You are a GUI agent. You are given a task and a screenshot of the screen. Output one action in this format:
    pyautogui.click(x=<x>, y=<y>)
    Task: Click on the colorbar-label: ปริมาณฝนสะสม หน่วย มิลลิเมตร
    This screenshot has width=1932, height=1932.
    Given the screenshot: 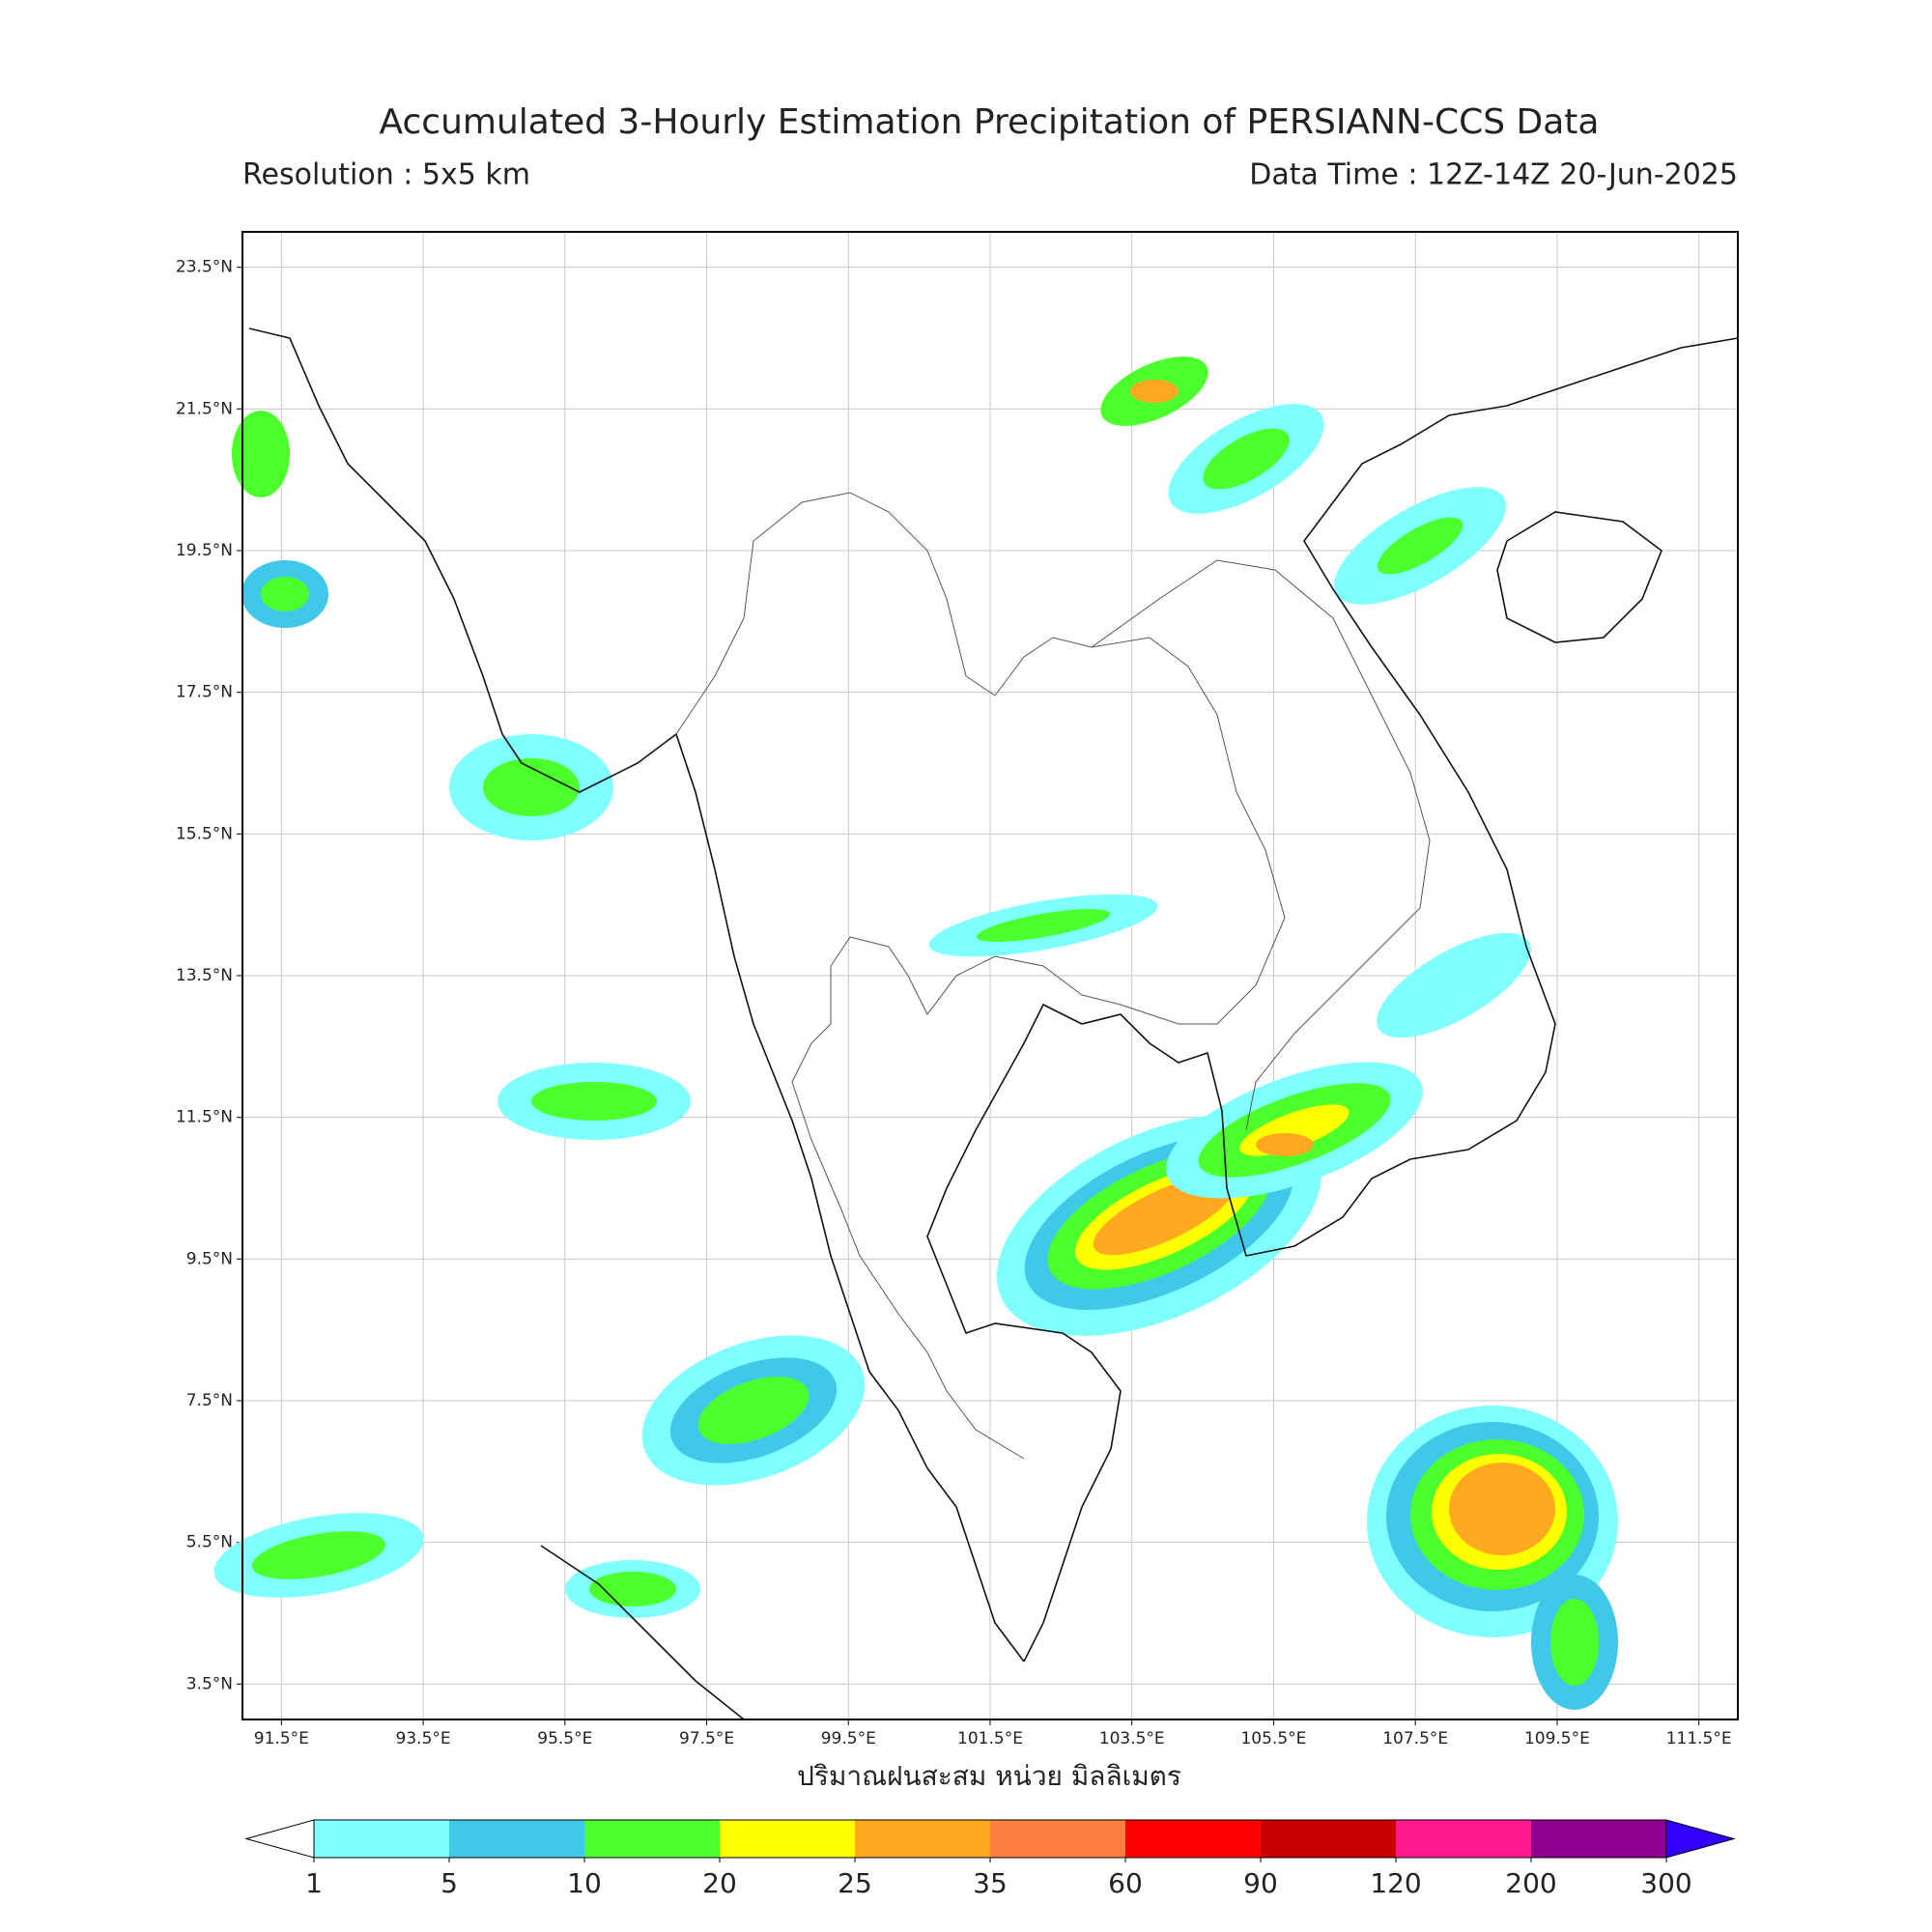 What is the action you would take?
    pyautogui.click(x=989, y=1776)
    